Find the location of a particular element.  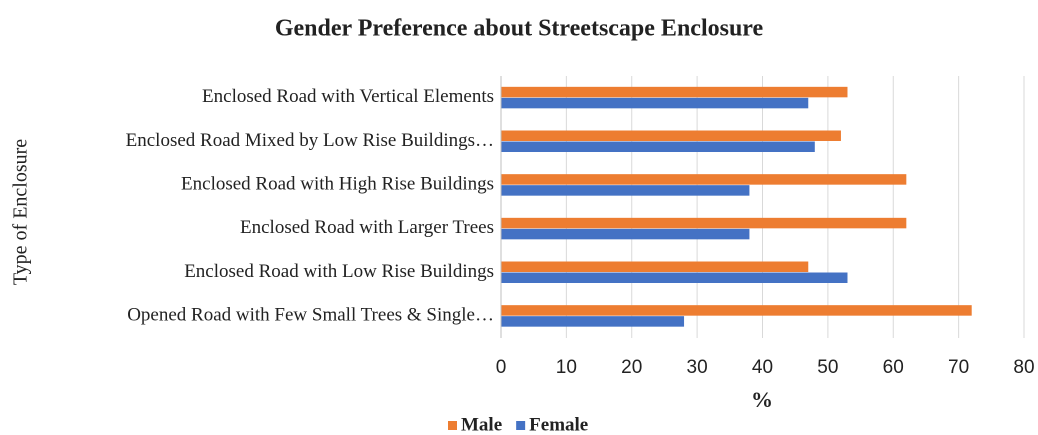

y-tick-label: Enclosed Road with Low Rise Buildings is located at coordinates (339, 271).